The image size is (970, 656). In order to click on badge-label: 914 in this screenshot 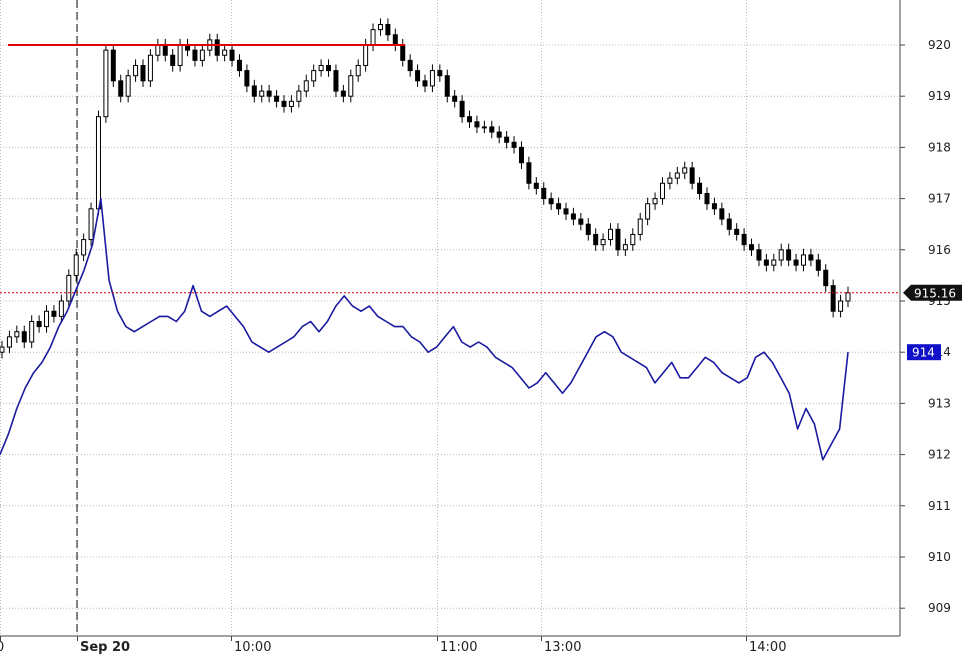, I will do `click(923, 353)`.